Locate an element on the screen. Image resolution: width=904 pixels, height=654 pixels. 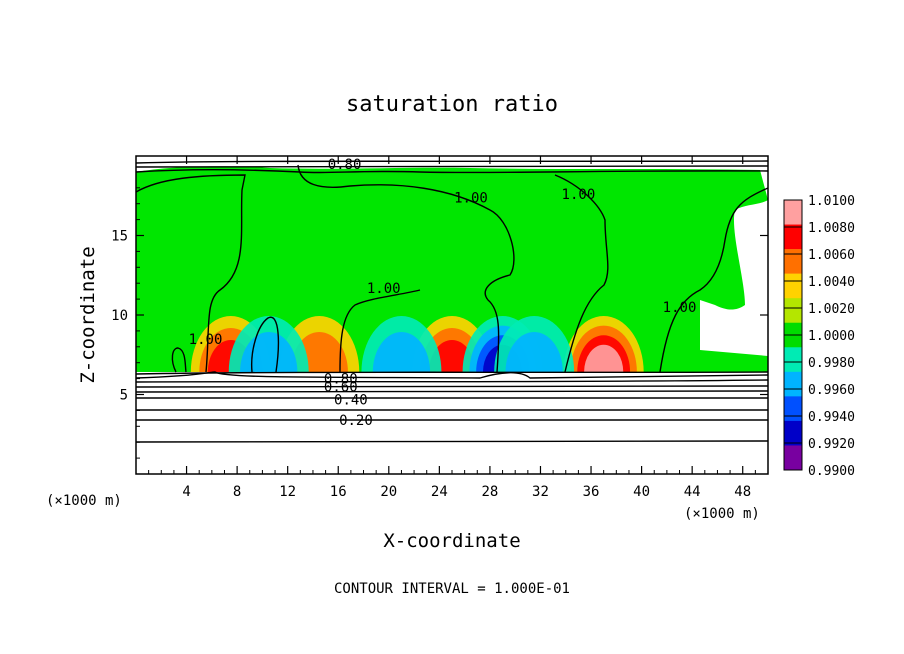
x-tick-label: 8 is located at coordinates (237, 492).